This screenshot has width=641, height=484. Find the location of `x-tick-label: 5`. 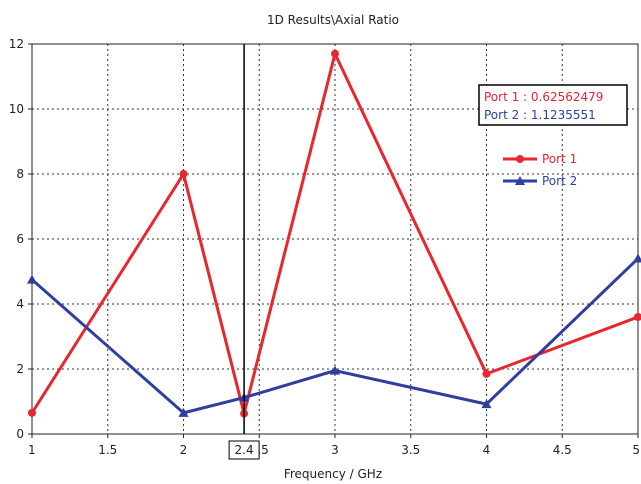

x-tick-label: 5 is located at coordinates (636, 450).